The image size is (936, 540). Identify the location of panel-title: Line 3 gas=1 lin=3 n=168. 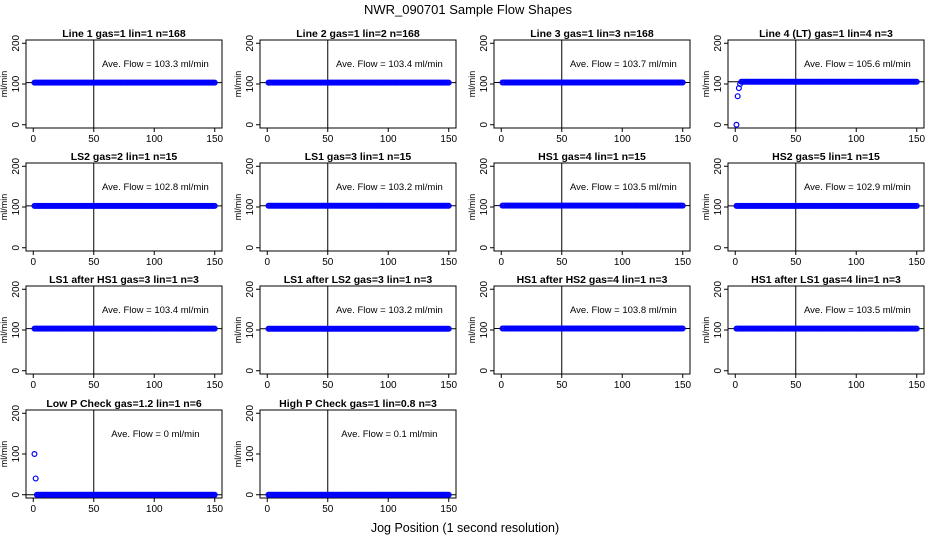
(592, 34).